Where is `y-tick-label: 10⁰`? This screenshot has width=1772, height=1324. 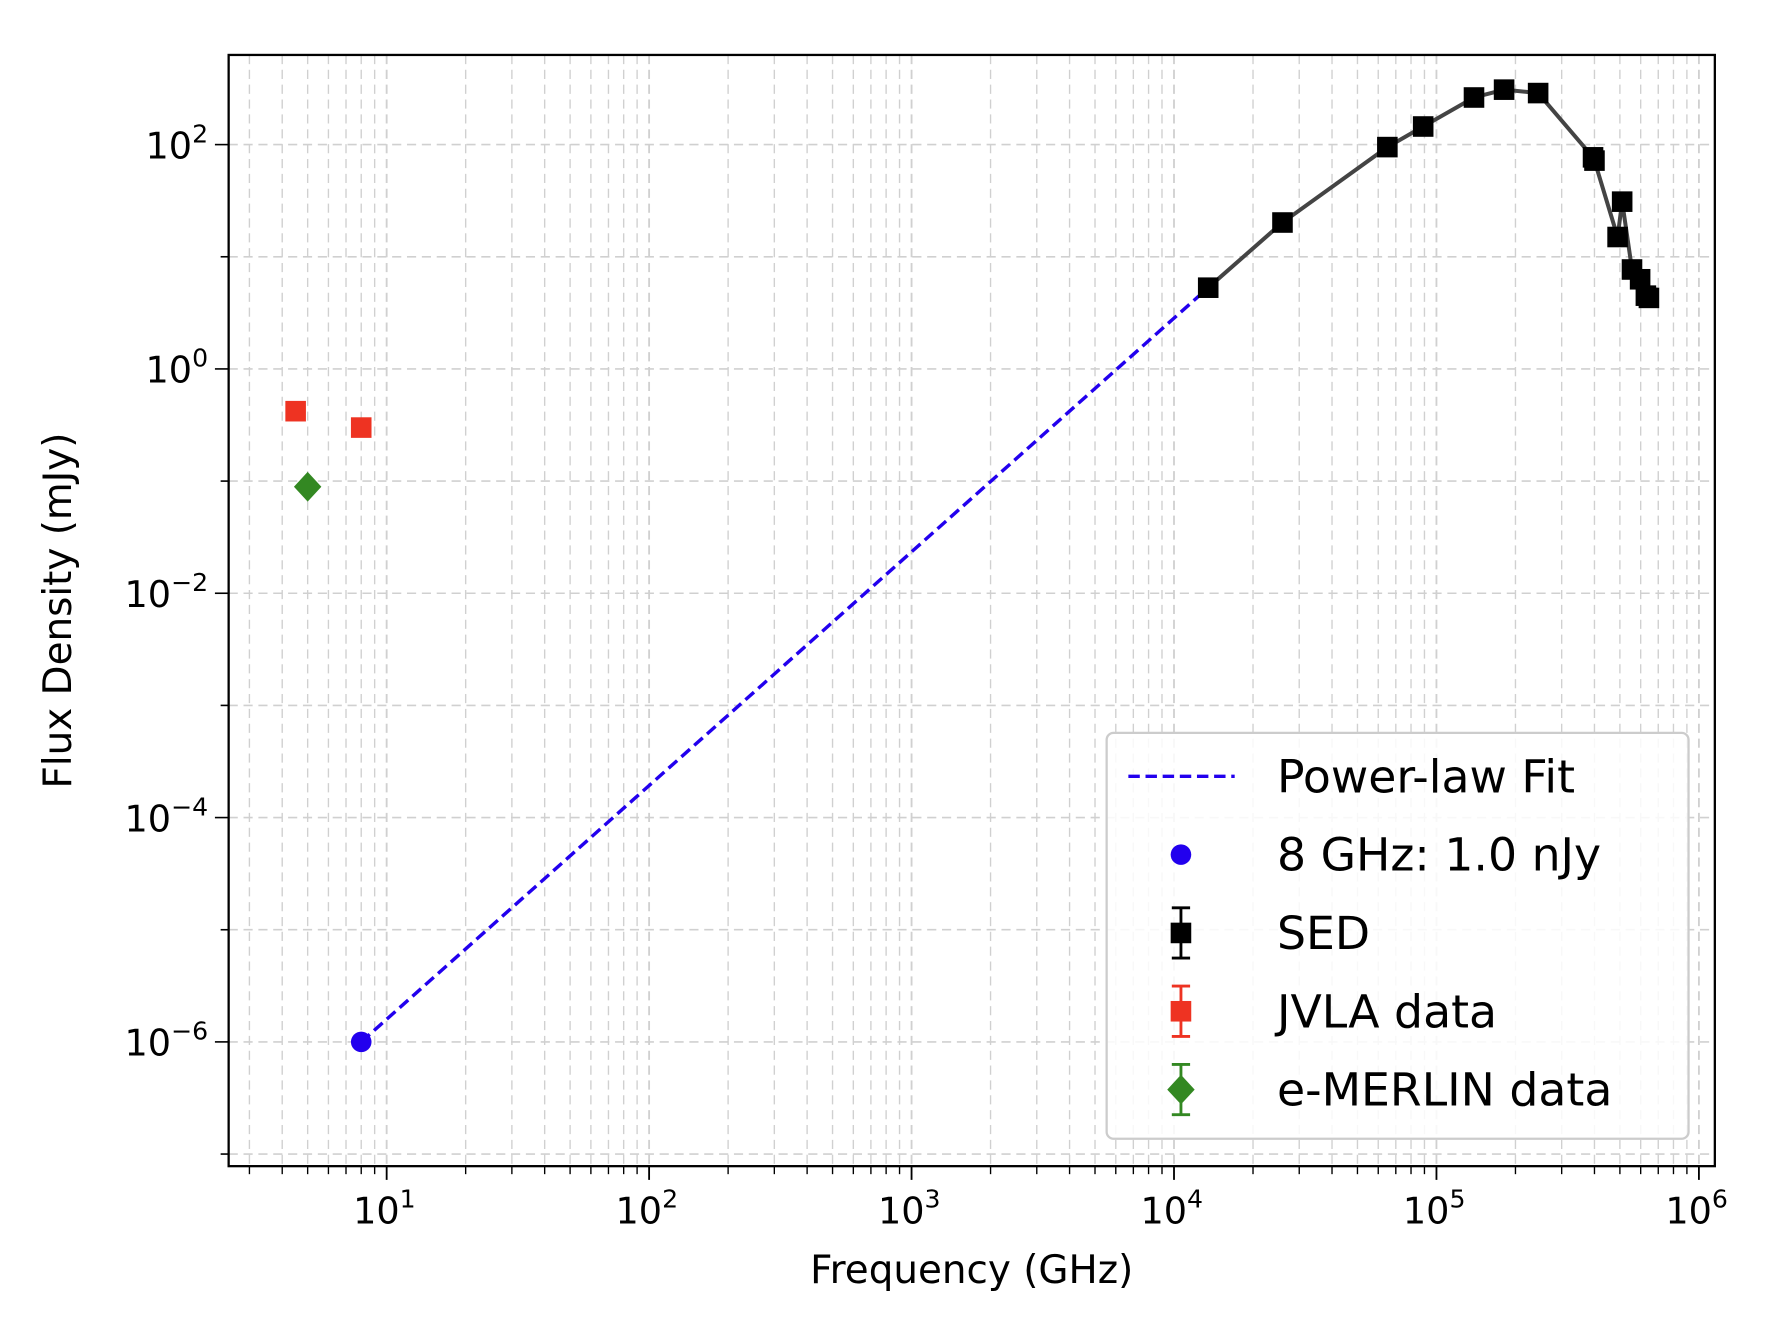 y-tick-label: 10⁰ is located at coordinates (177, 368).